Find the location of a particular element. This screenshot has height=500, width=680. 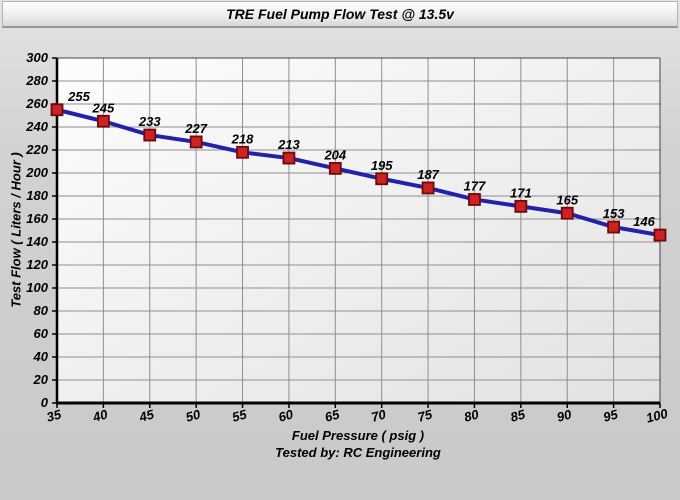

x-tick-label: 75 is located at coordinates (425, 415).